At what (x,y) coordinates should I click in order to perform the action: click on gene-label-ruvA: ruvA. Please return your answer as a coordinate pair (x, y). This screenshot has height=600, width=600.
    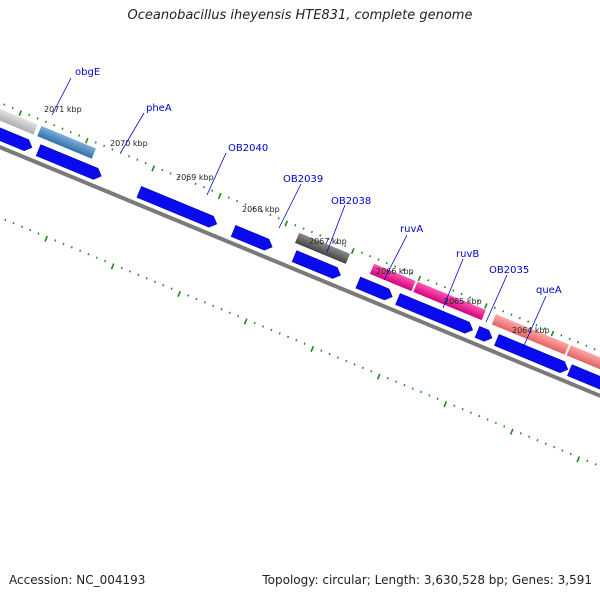
    Looking at the image, I should click on (411, 229).